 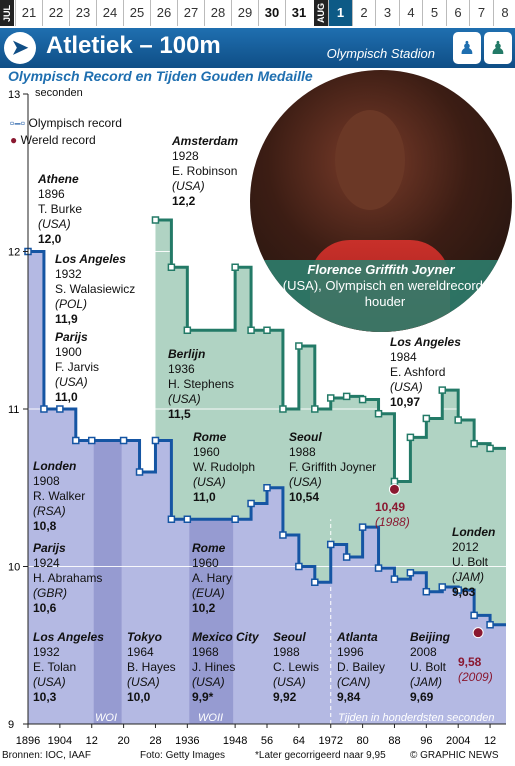 I want to click on annotation-m2012-city: Londen, so click(x=474, y=532).